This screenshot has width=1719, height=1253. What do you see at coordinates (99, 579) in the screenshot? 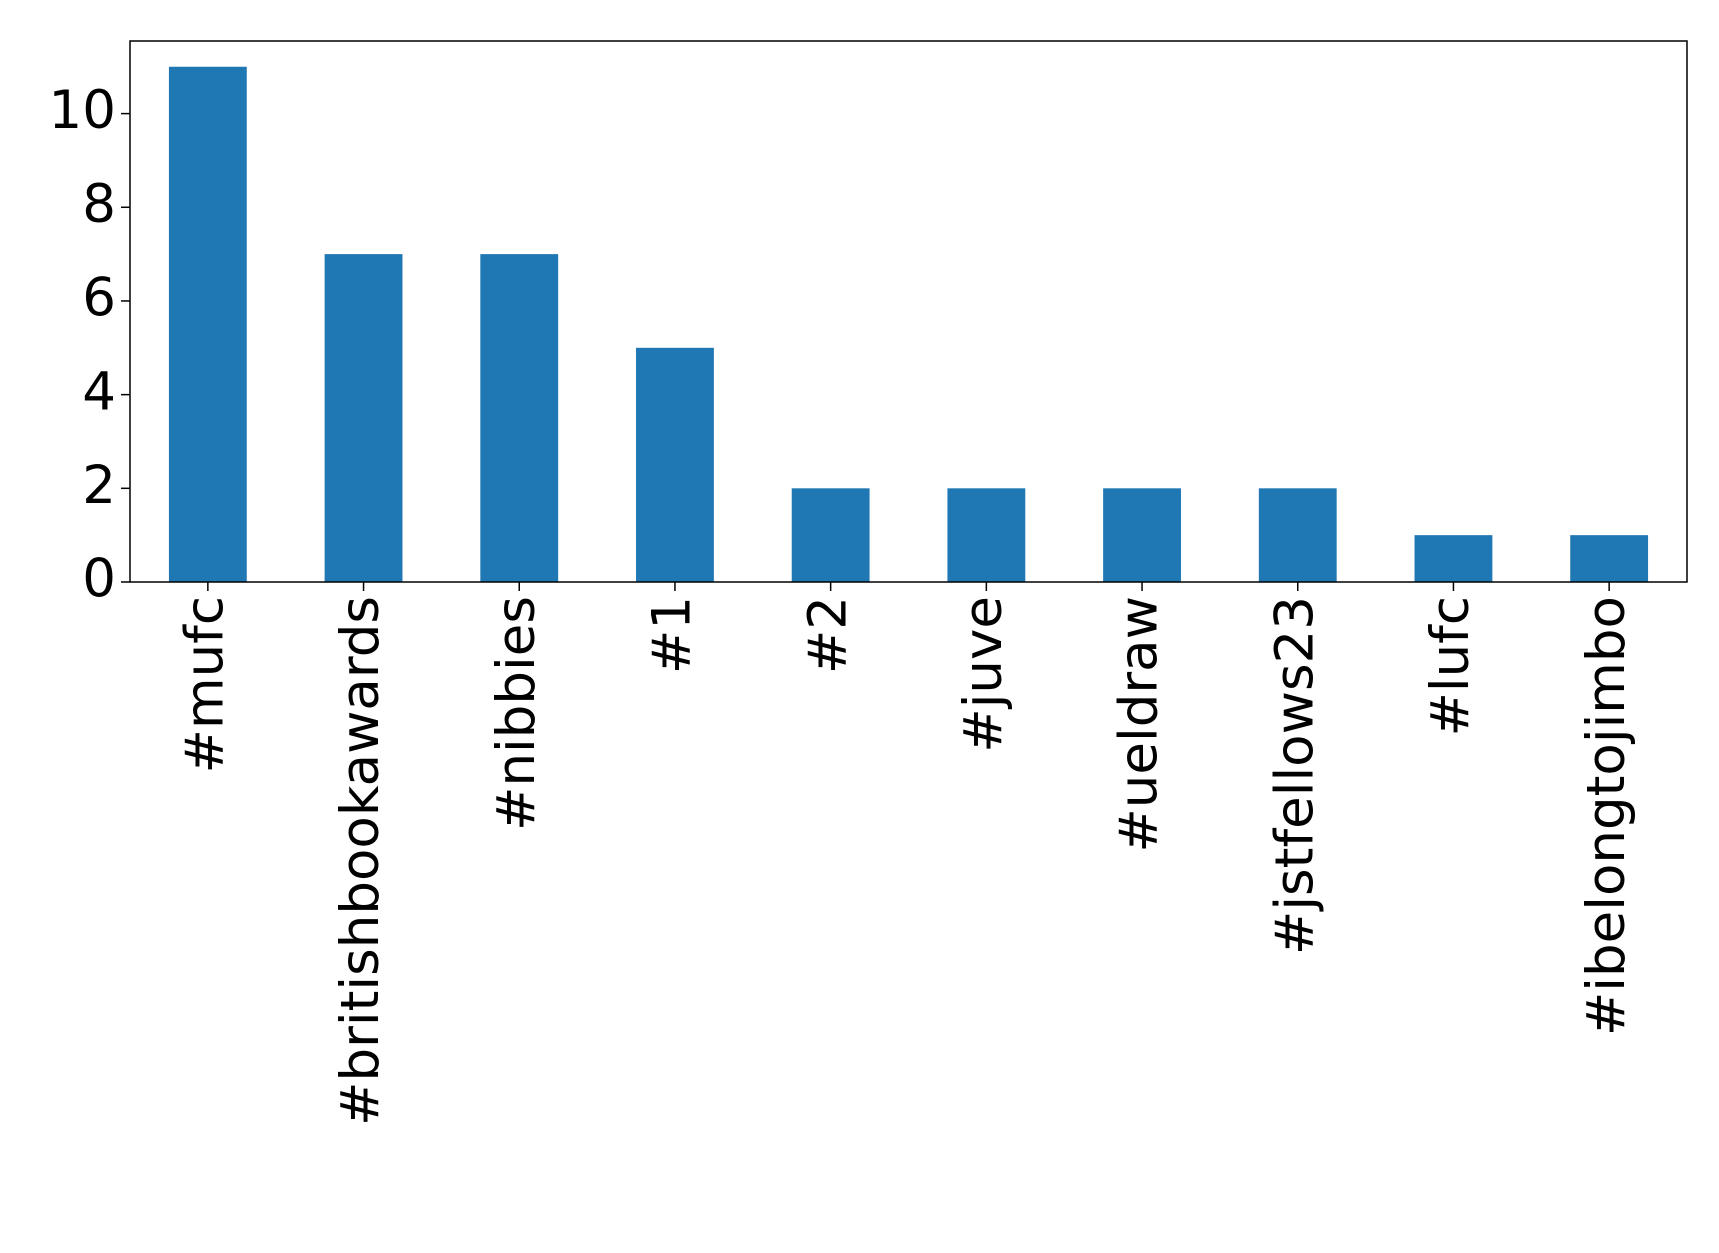
I see `y-tick-label: 0` at bounding box center [99, 579].